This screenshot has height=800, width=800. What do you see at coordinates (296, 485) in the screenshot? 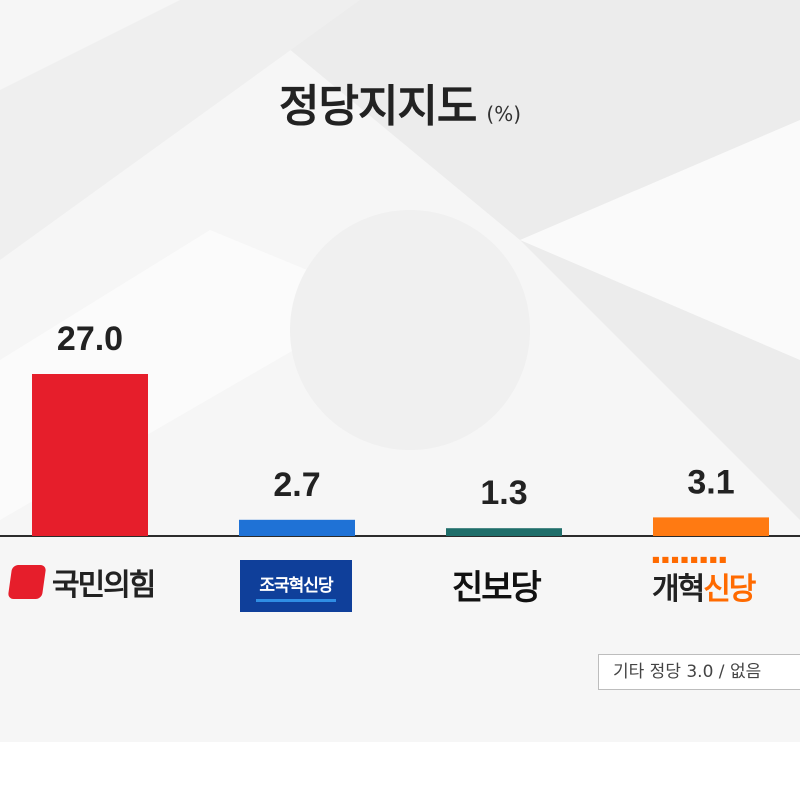
I see `data-label-rebuild: 2.7` at bounding box center [296, 485].